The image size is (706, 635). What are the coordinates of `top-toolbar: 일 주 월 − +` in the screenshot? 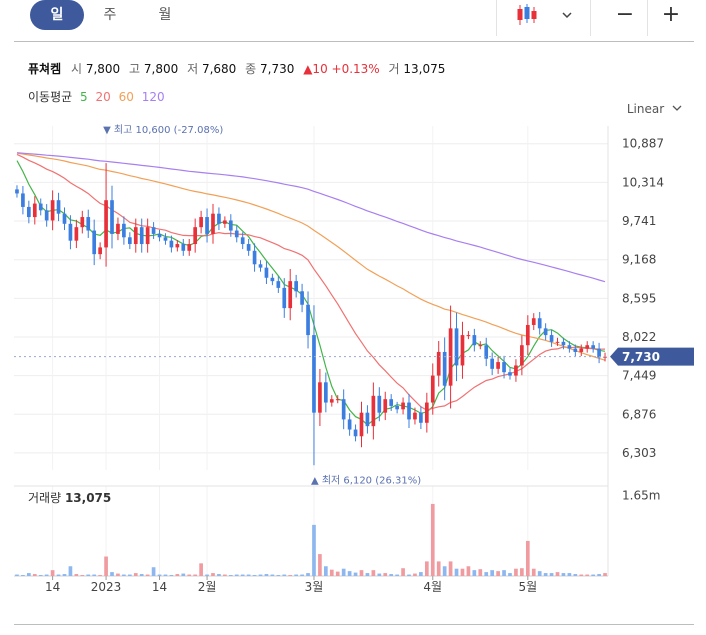 It's located at (353, 18).